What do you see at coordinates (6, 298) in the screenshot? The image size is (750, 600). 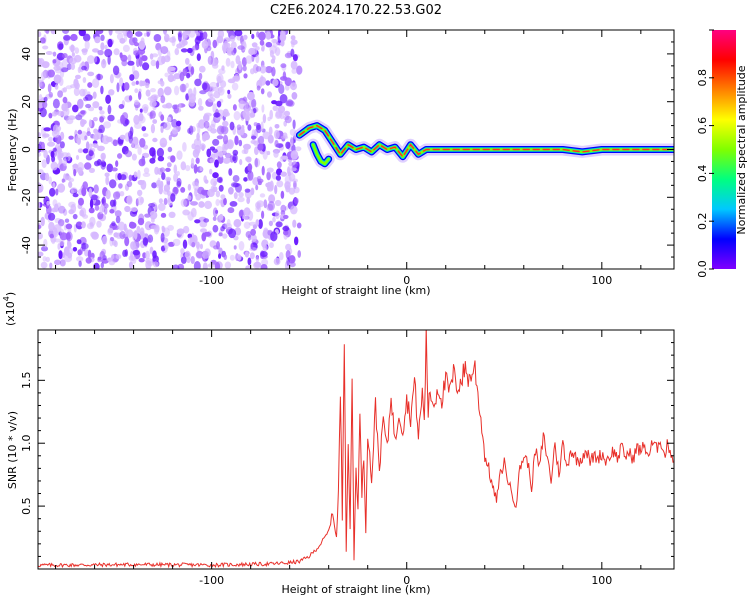 I see `snr-scale-exponent: 4` at bounding box center [6, 298].